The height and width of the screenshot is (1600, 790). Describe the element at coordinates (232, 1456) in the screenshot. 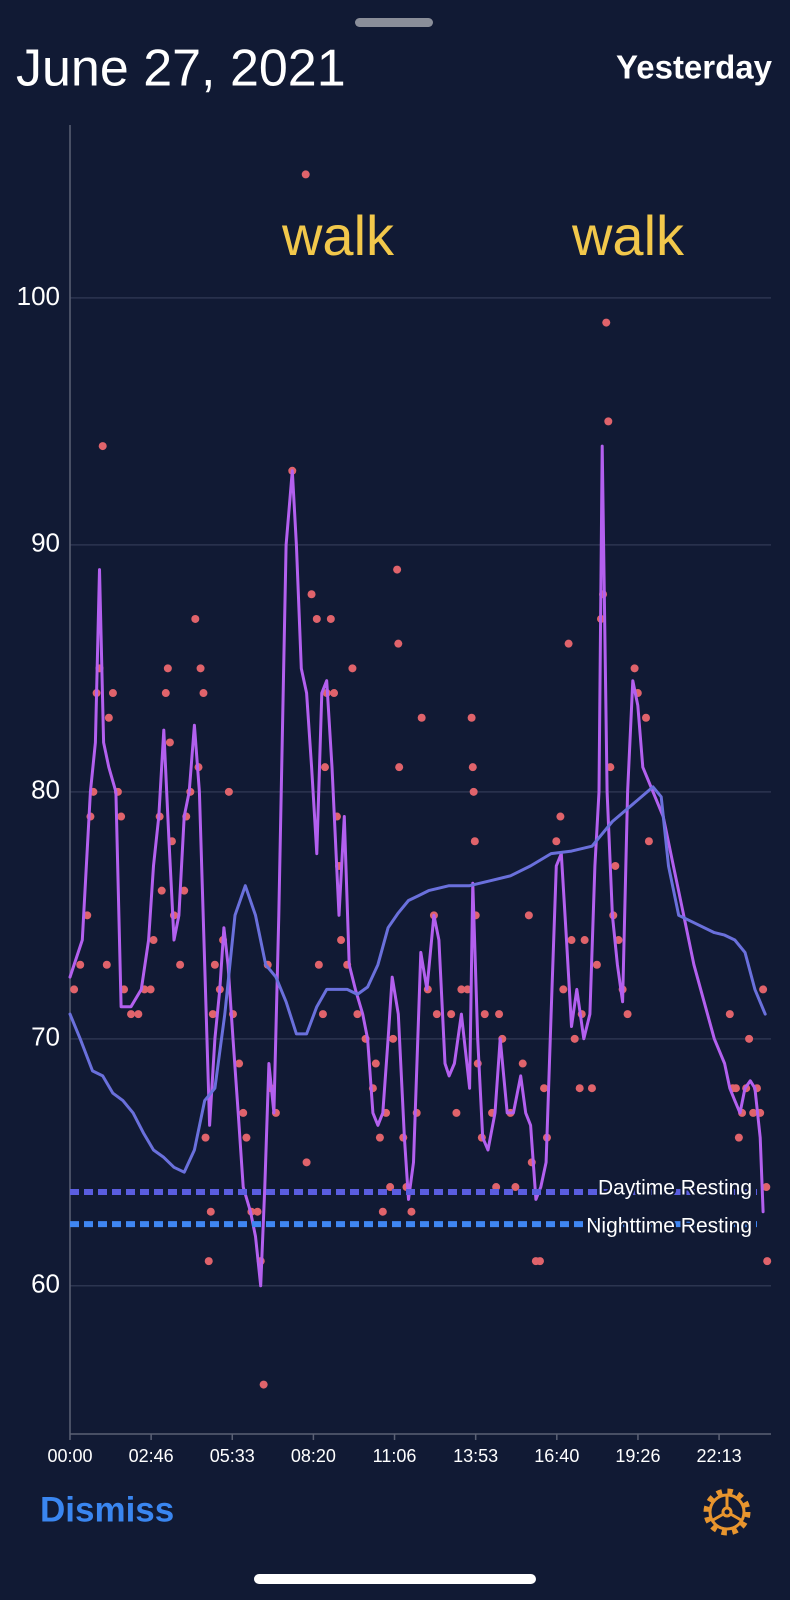

I see `x-tick-label: 05:33` at that location.